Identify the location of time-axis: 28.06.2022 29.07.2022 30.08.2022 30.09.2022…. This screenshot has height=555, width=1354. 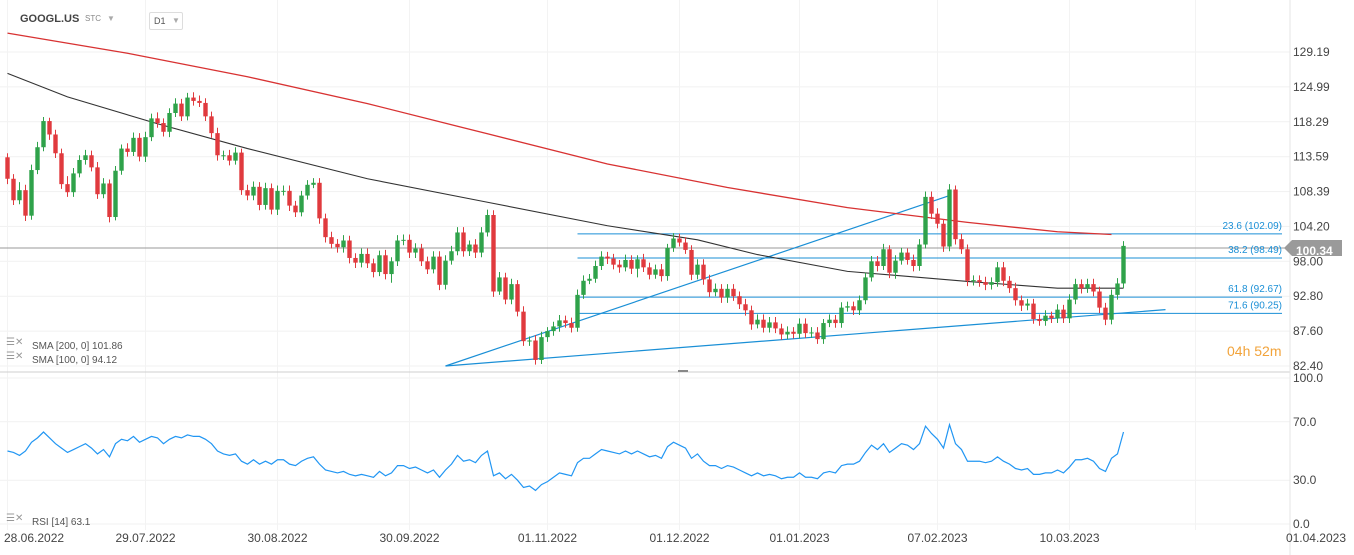
(675, 538).